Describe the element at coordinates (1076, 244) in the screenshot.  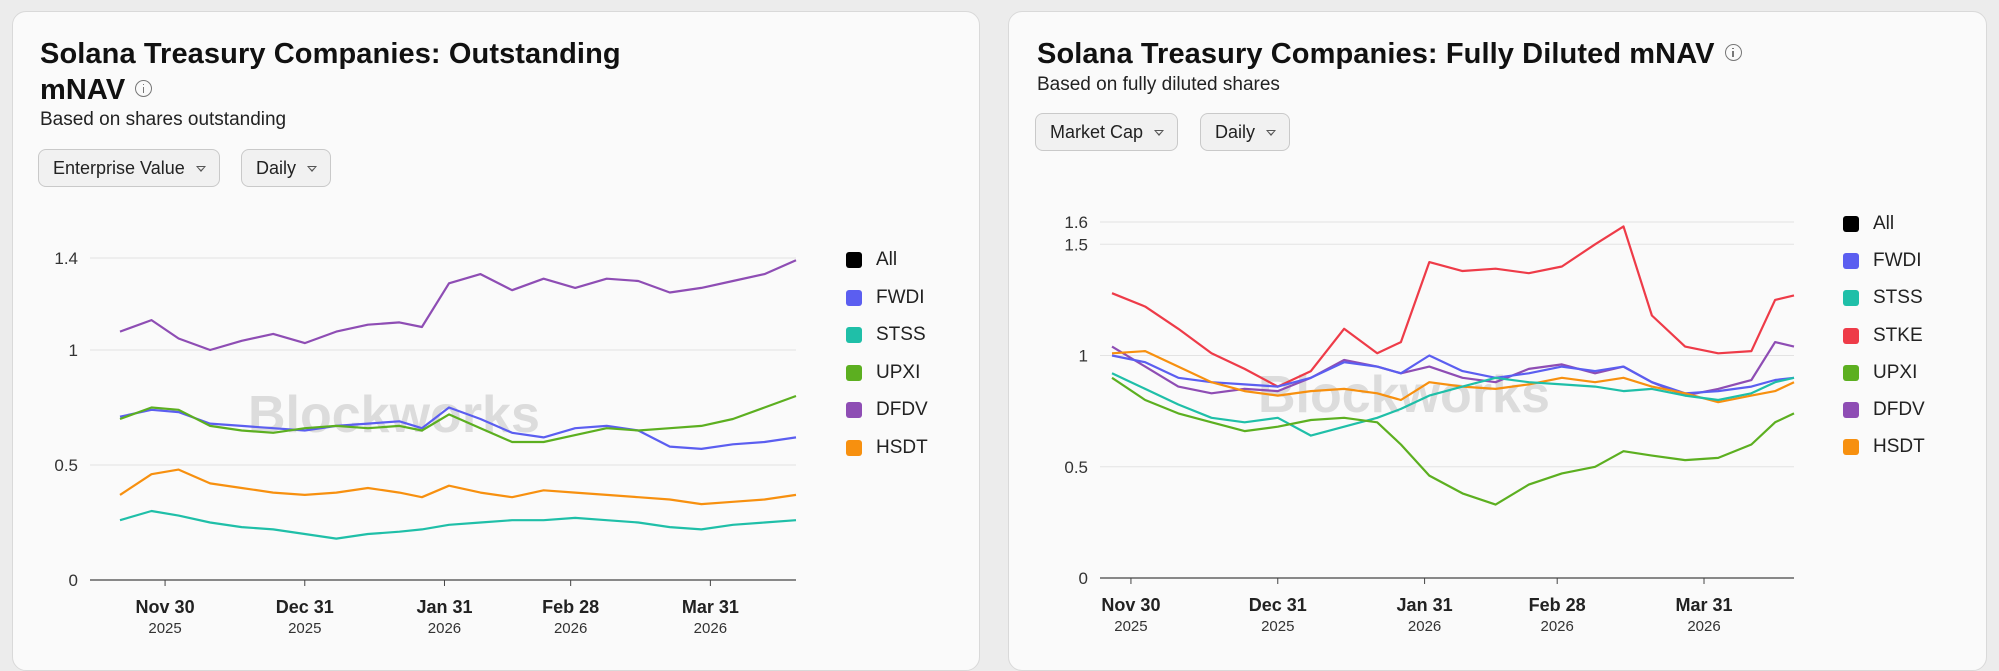
I see `y-tick-label: 1.5` at that location.